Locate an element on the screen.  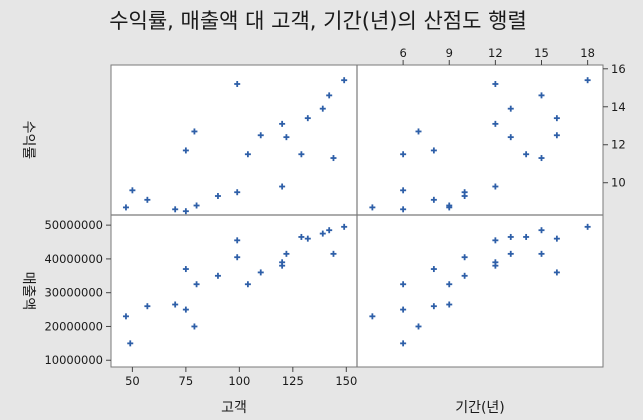
x-tick-label-customers: 50 is located at coordinates (132, 381).